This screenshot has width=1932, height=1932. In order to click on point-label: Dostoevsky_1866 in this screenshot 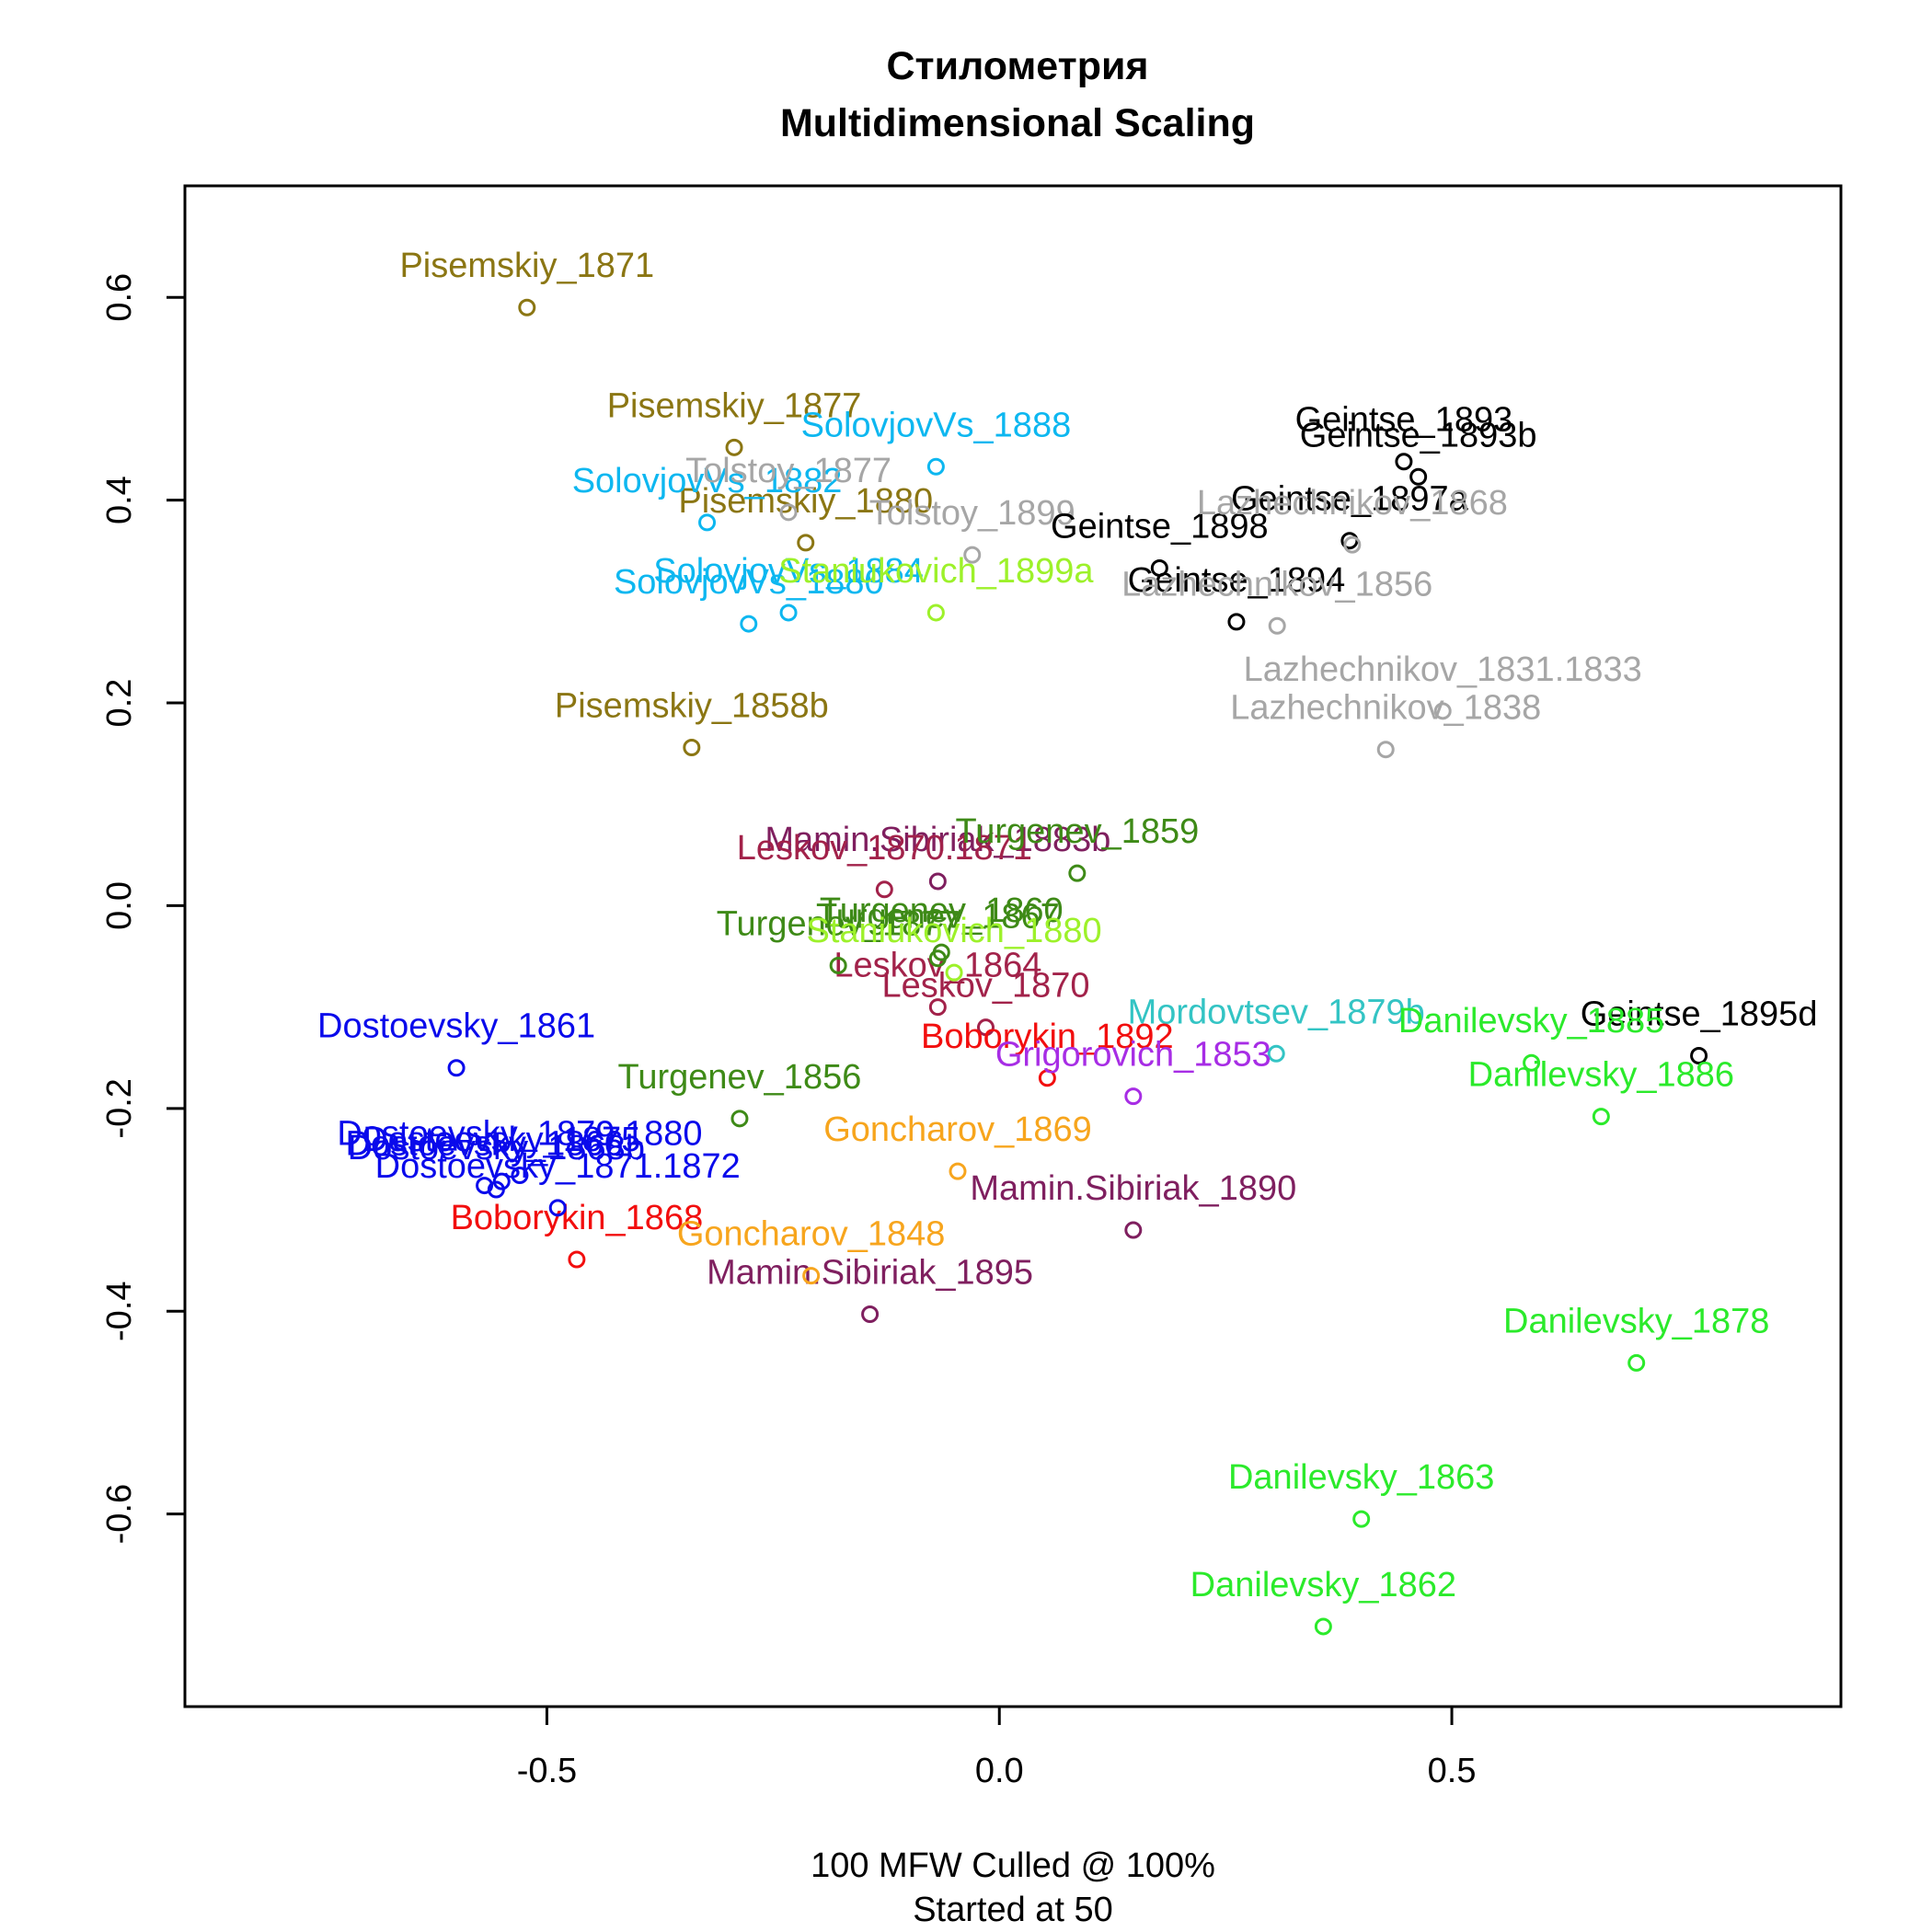, I will do `click(485, 1144)`.